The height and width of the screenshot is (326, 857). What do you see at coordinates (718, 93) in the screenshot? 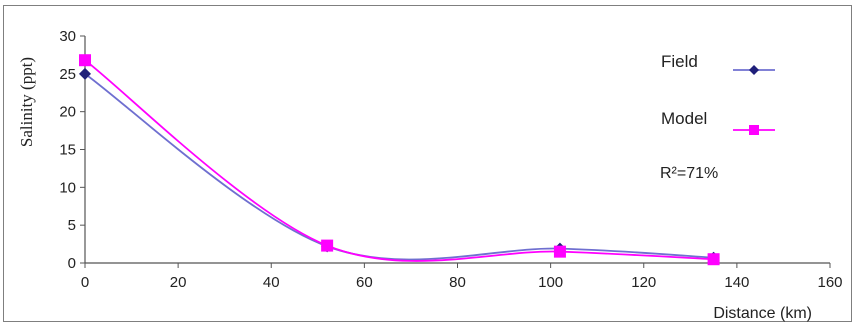
I see `legend: Field Model` at bounding box center [718, 93].